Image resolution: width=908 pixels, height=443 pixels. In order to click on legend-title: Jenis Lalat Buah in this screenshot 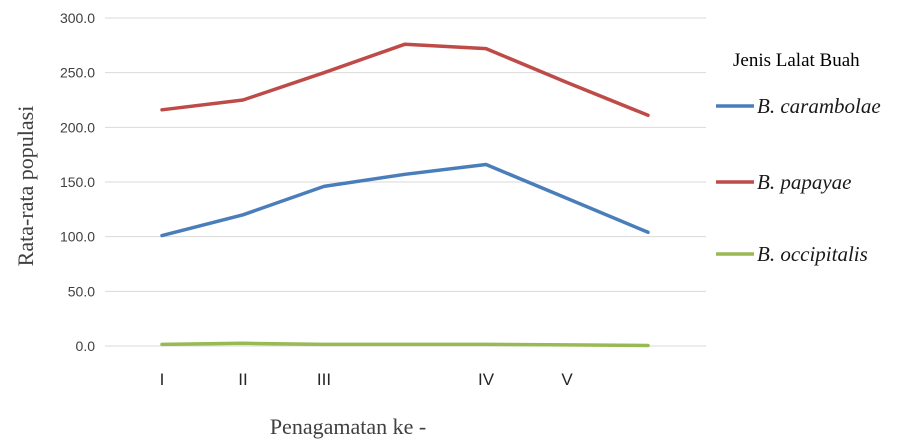, I will do `click(796, 60)`.